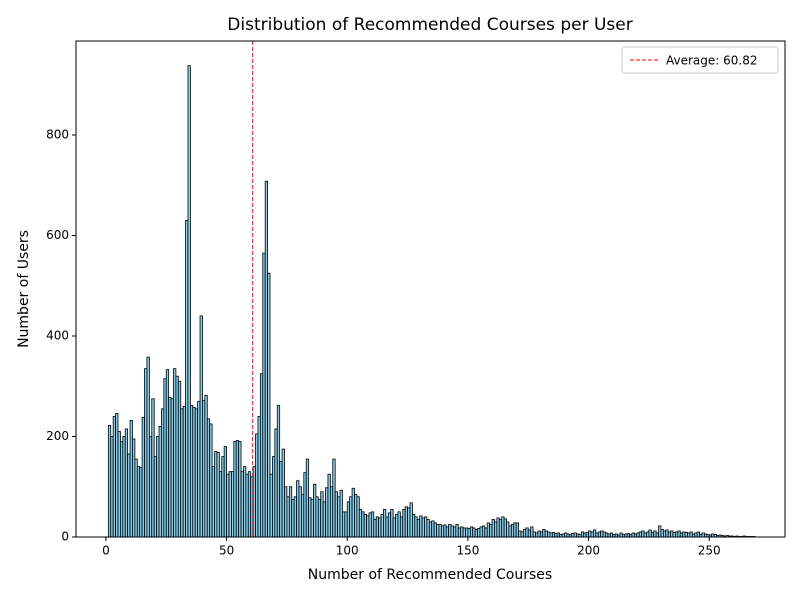  I want to click on x-tick-label: 50, so click(226, 551).